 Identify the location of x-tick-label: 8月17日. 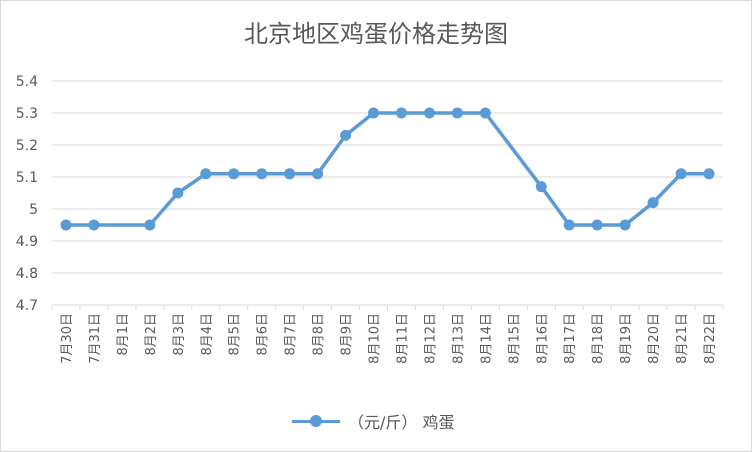
(570, 338).